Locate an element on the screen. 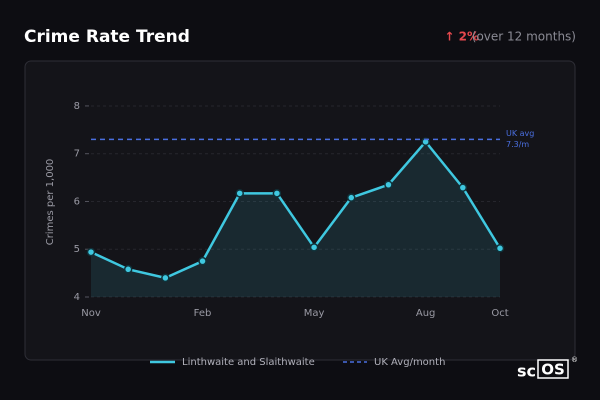 This screenshot has width=600, height=400. y-tick-label: 5 is located at coordinates (77, 249).